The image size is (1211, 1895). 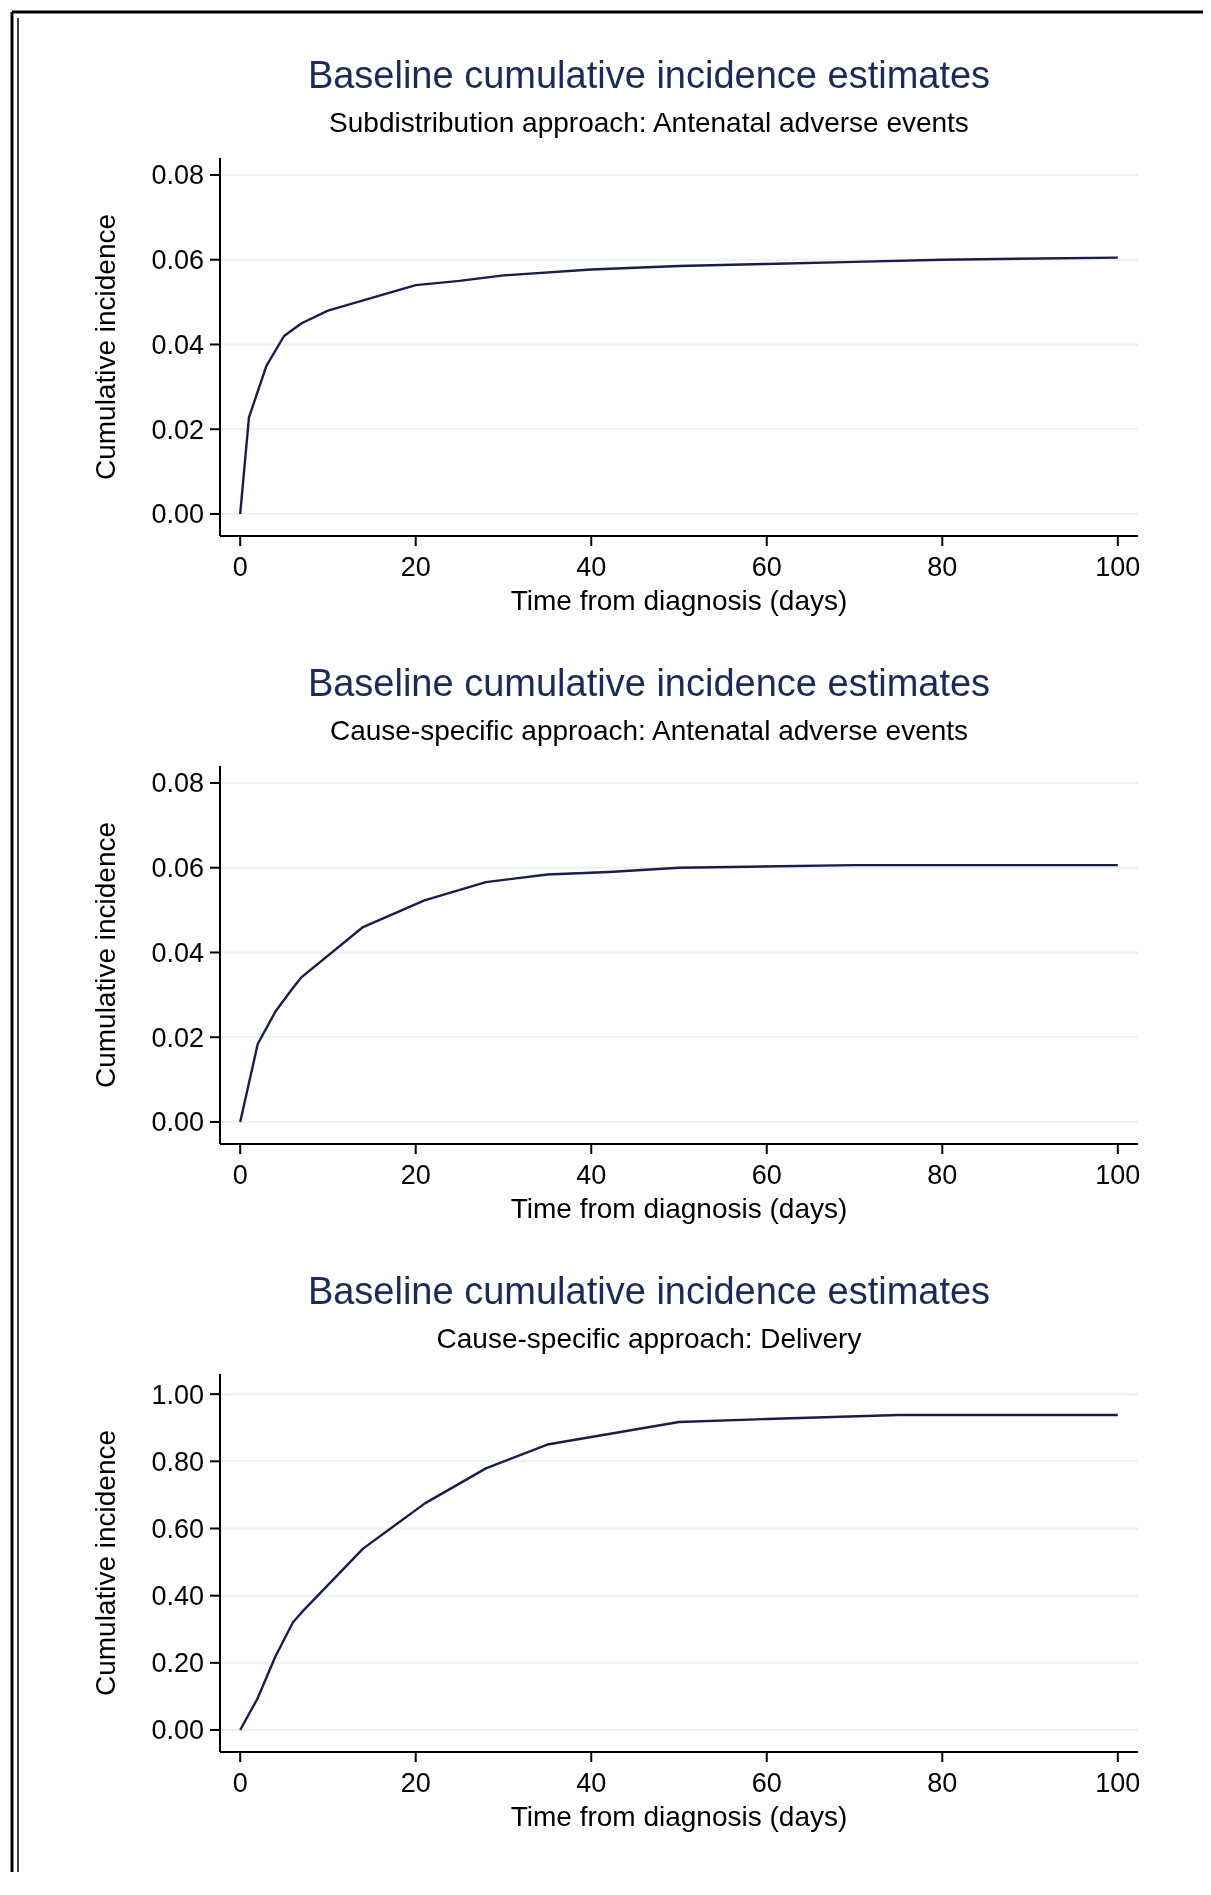 What do you see at coordinates (649, 1338) in the screenshot?
I see `chart-subtitle: Cause-specific approach: Delivery` at bounding box center [649, 1338].